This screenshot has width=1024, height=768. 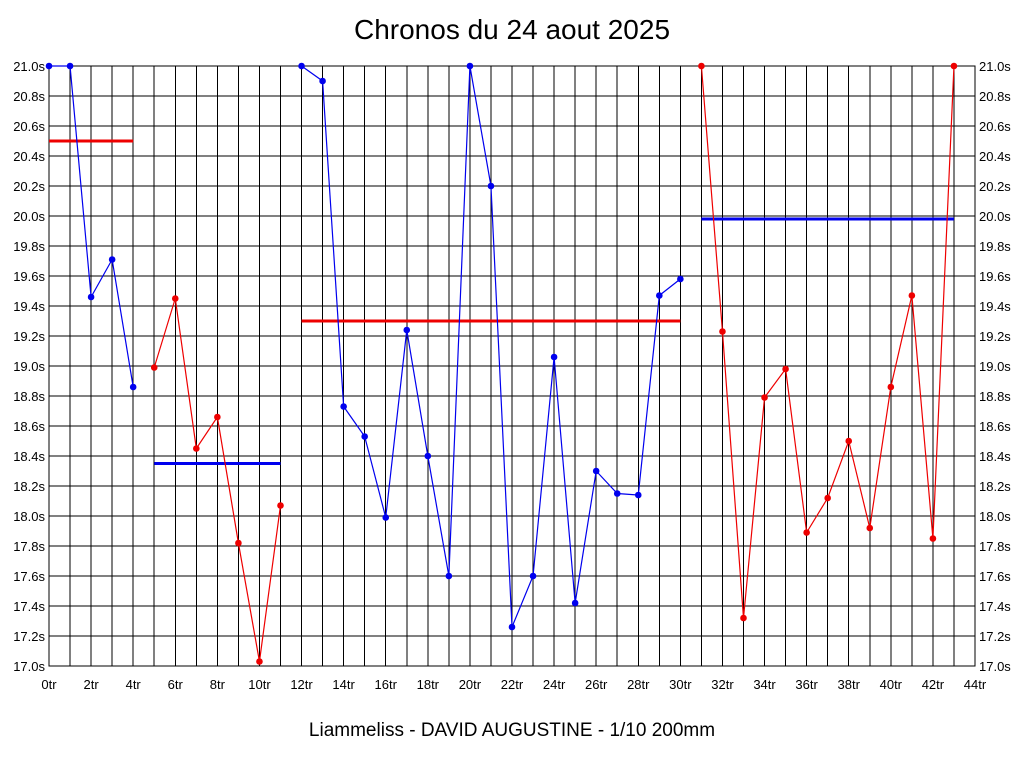 I want to click on y-tick-label-left: 17.2s, so click(x=29, y=636).